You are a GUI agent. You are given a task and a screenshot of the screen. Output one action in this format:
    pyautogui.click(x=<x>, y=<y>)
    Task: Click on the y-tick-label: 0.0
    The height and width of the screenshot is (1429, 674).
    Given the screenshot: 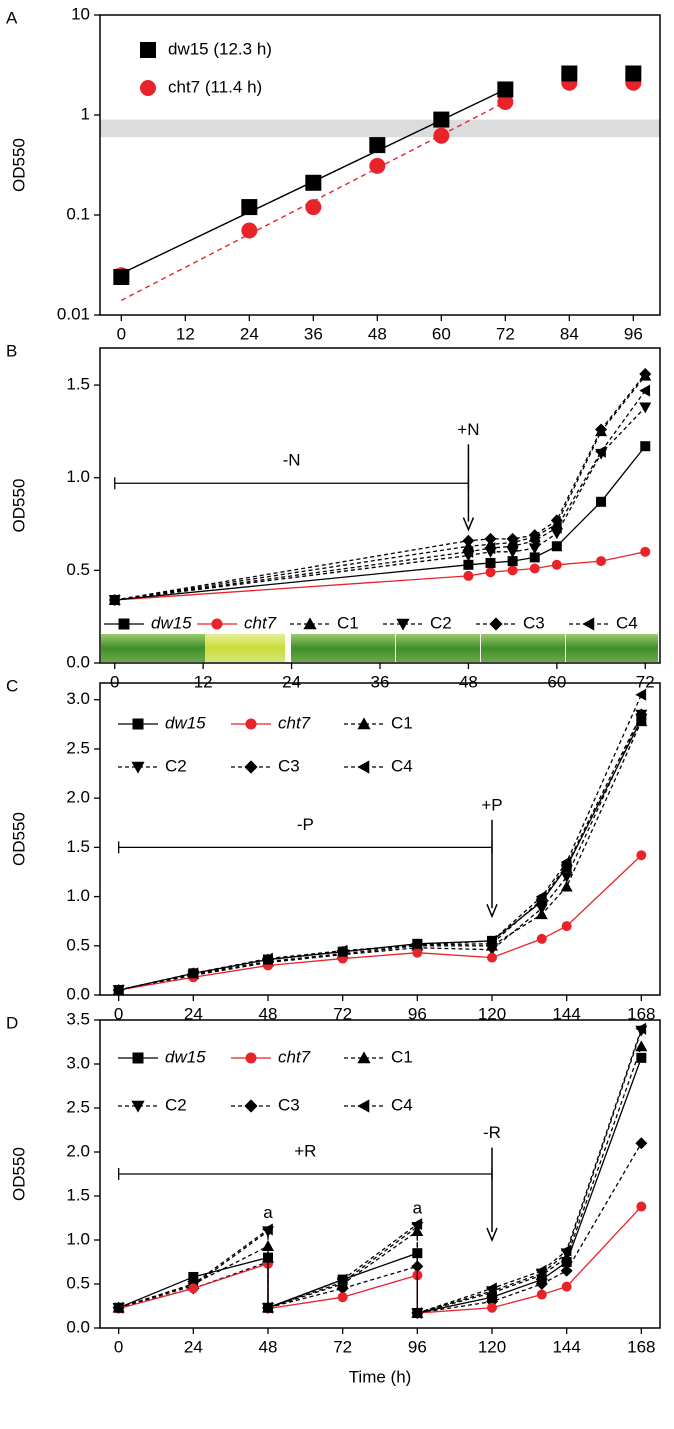 What is the action you would take?
    pyautogui.click(x=78, y=993)
    